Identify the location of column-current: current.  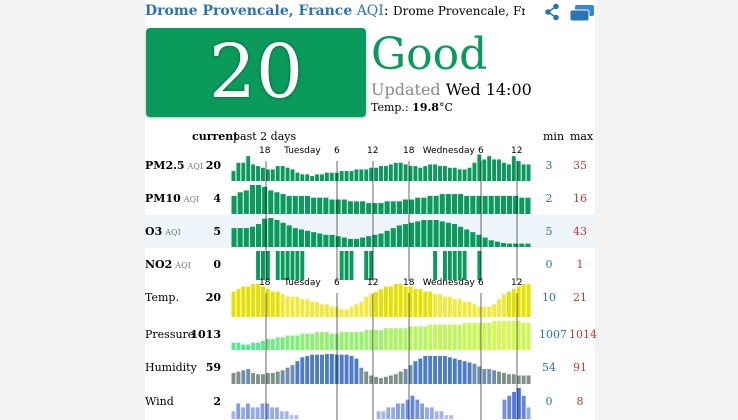
(215, 136).